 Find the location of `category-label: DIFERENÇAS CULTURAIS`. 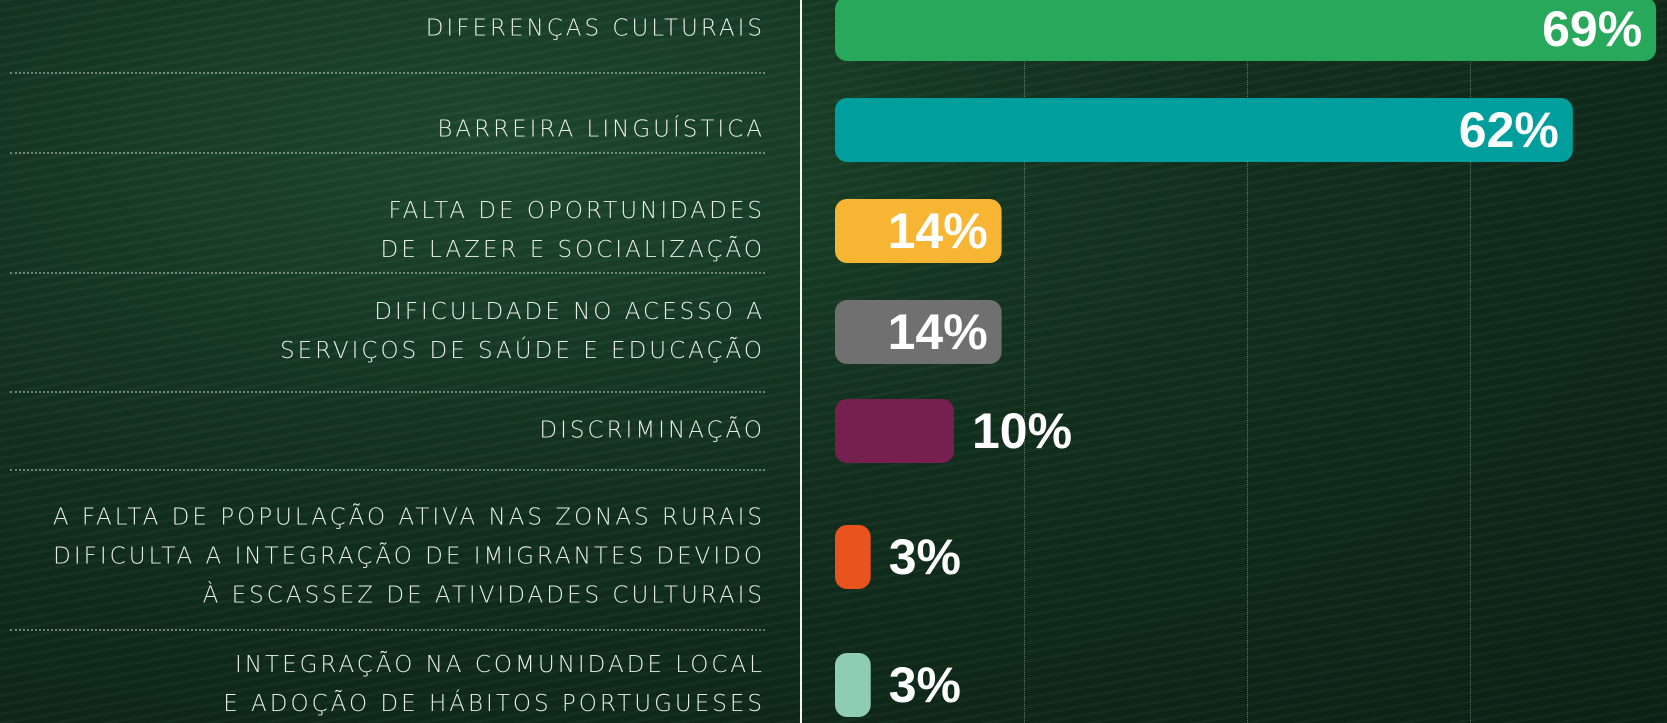

category-label: DIFERENÇAS CULTURAIS is located at coordinates (595, 28).